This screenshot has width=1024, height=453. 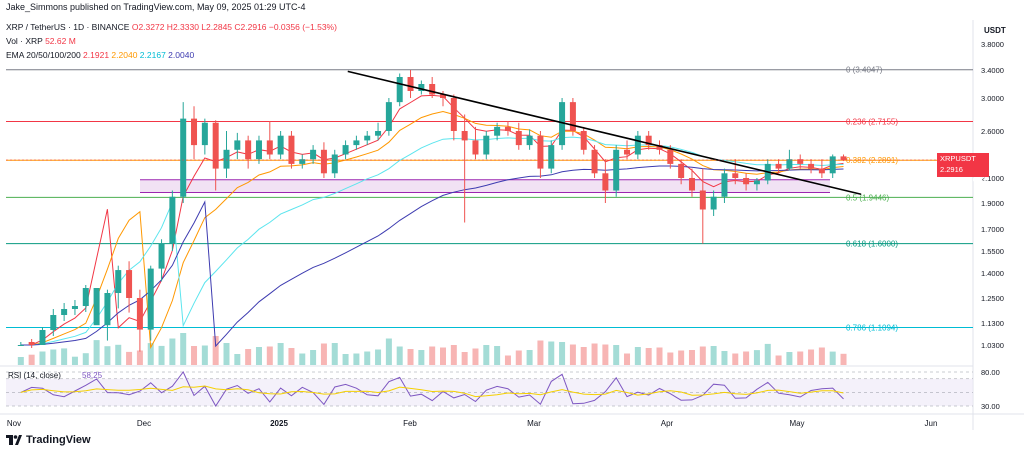 What do you see at coordinates (60, 41) in the screenshot?
I see `volume-value: 52.62 M` at bounding box center [60, 41].